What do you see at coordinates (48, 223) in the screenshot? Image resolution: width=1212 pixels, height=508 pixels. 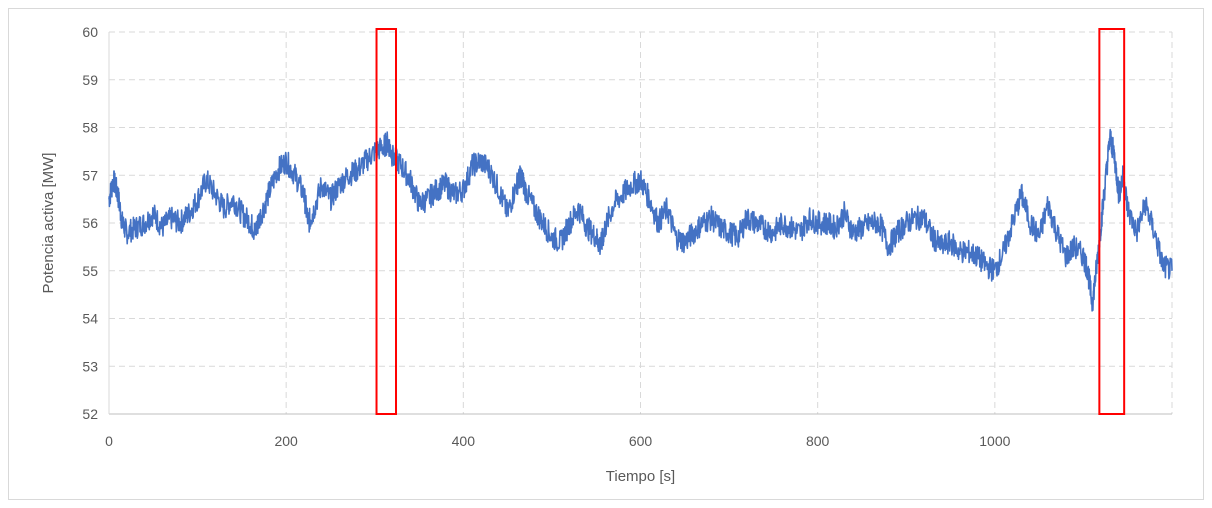 I see `y-axis-title: Potencia activa [MW]` at bounding box center [48, 223].